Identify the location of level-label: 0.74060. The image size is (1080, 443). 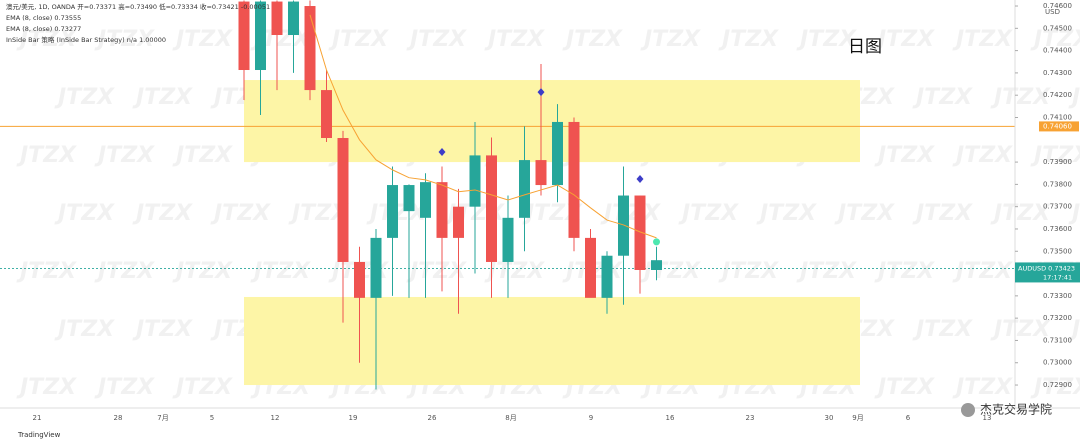
(1057, 126).